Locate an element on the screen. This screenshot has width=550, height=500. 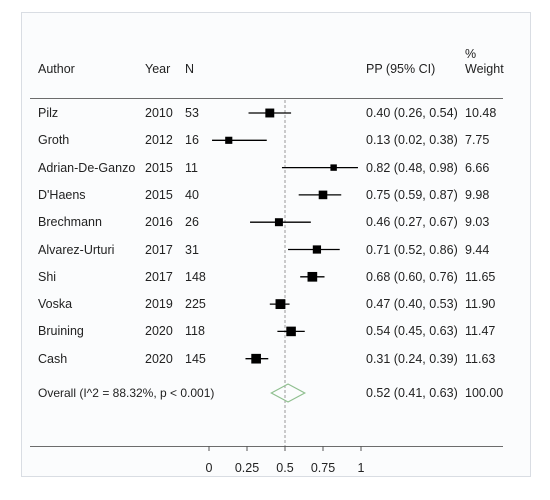
study-author: D'Haens is located at coordinates (62, 194).